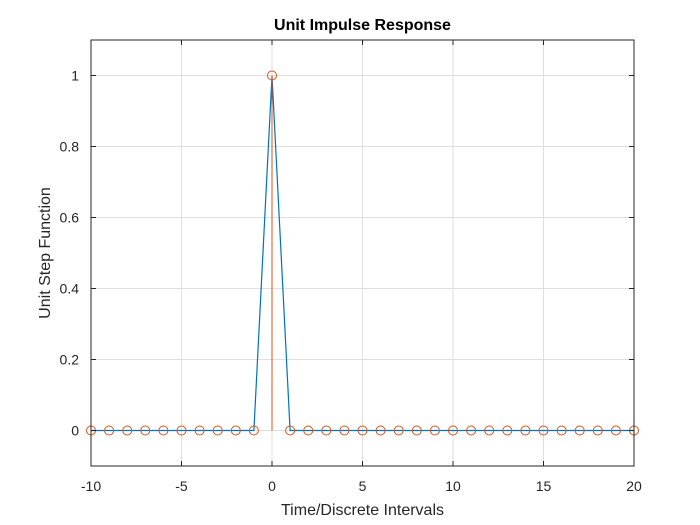  Describe the element at coordinates (70, 218) in the screenshot. I see `y-tick-label: 0.6` at that location.